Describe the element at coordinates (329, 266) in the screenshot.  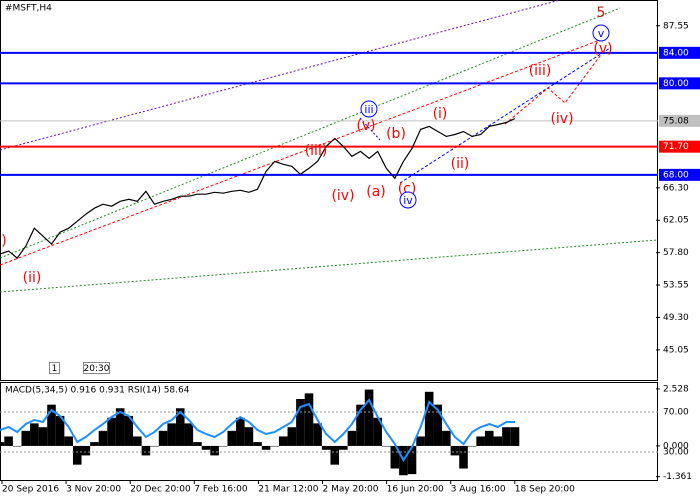
I see `channel-line` at that location.